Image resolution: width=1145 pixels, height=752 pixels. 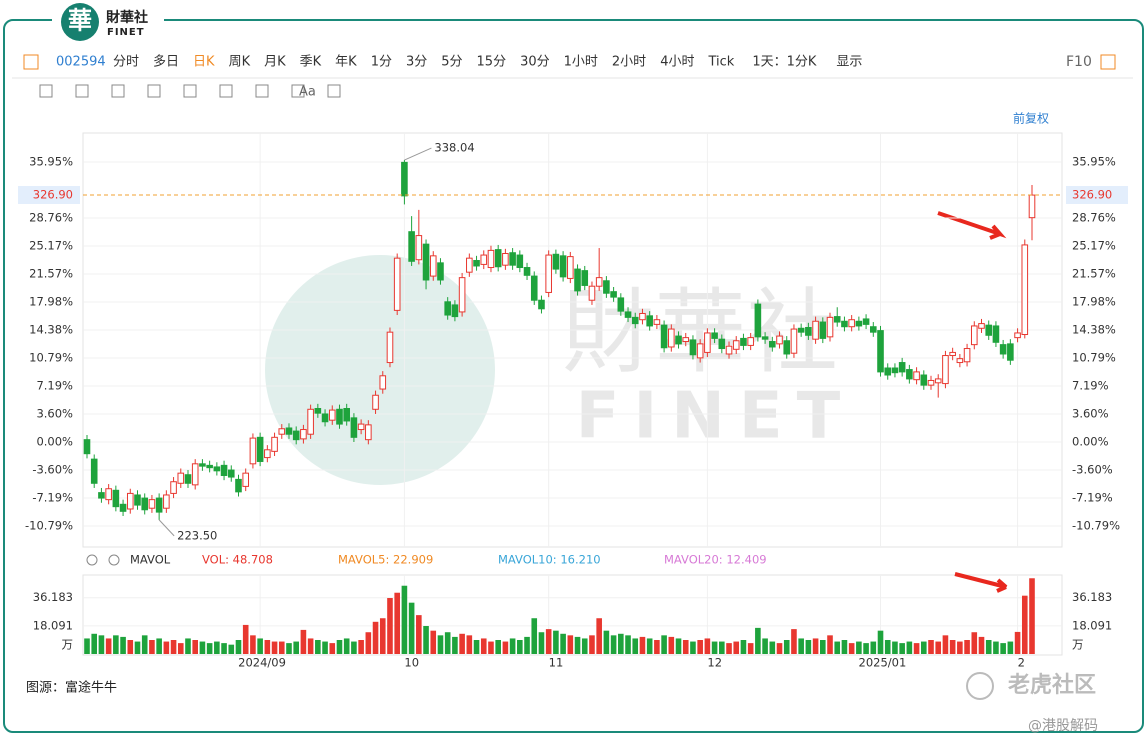 I want to click on period-tab: 5分, so click(x=451, y=62).